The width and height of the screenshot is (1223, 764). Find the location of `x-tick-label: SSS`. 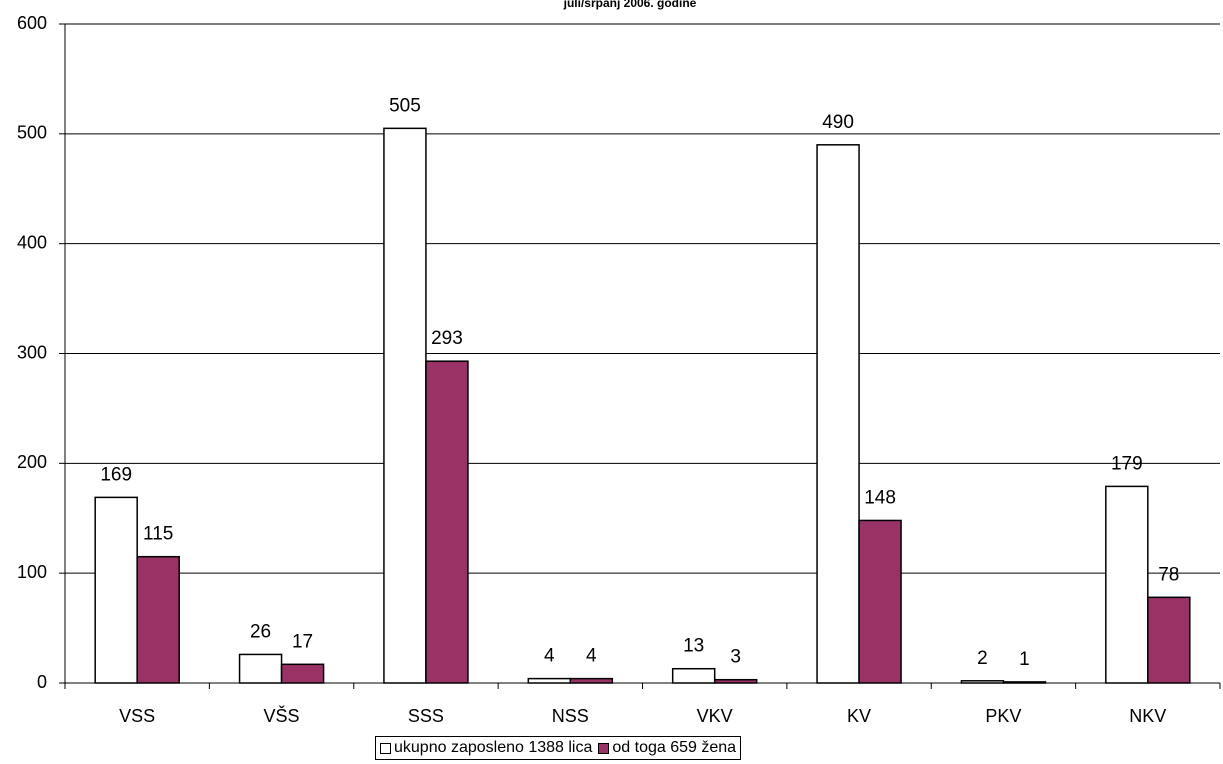

x-tick-label: SSS is located at coordinates (426, 716).